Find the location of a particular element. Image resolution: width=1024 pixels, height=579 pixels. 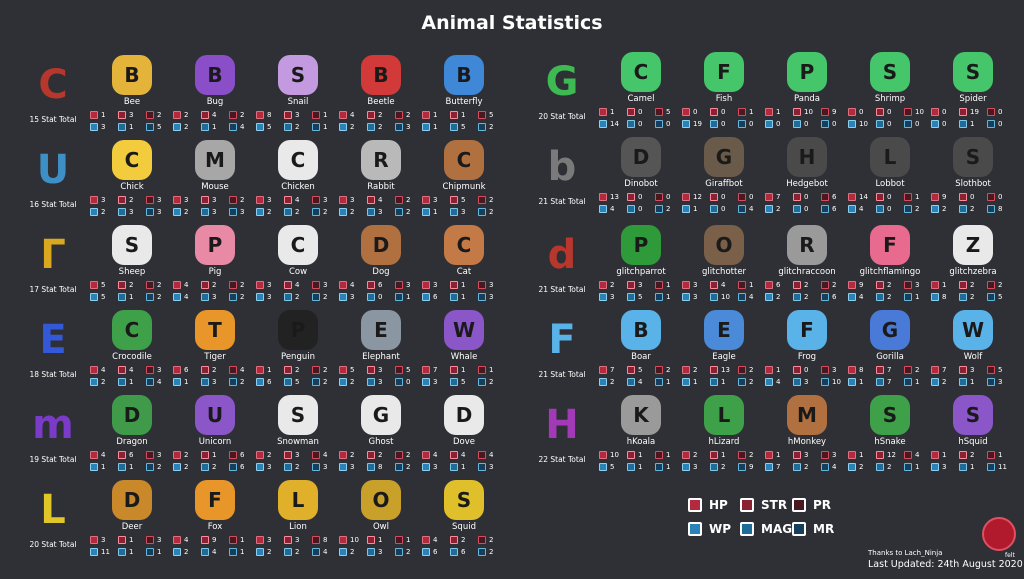

mr-value: 4 is located at coordinates (751, 297).